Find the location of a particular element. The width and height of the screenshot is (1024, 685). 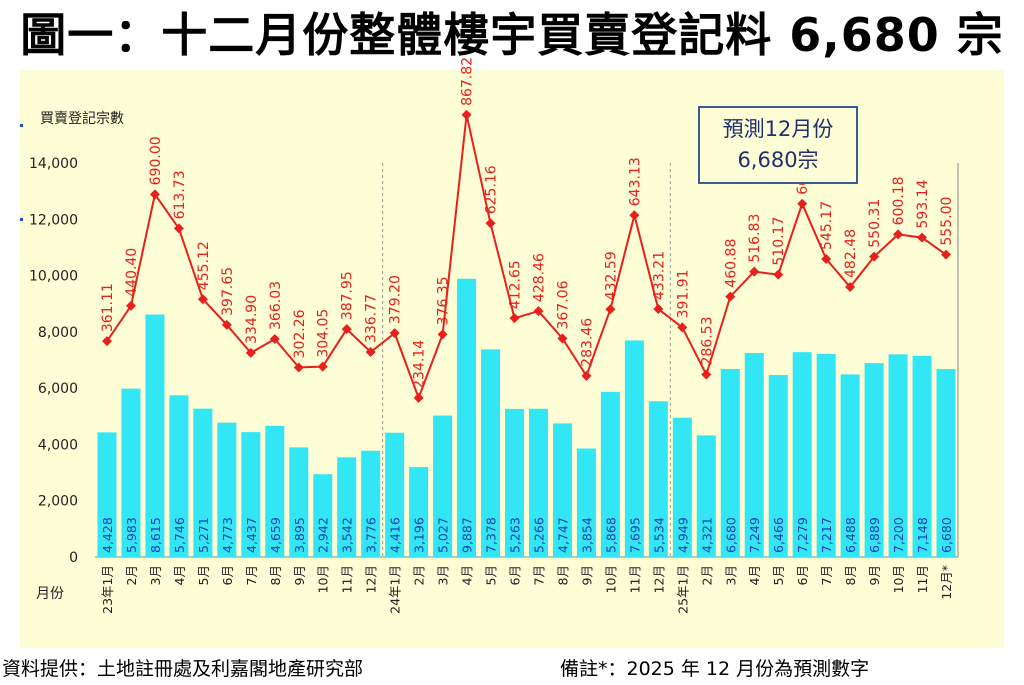

line-value-label: 625.16 is located at coordinates (492, 189).